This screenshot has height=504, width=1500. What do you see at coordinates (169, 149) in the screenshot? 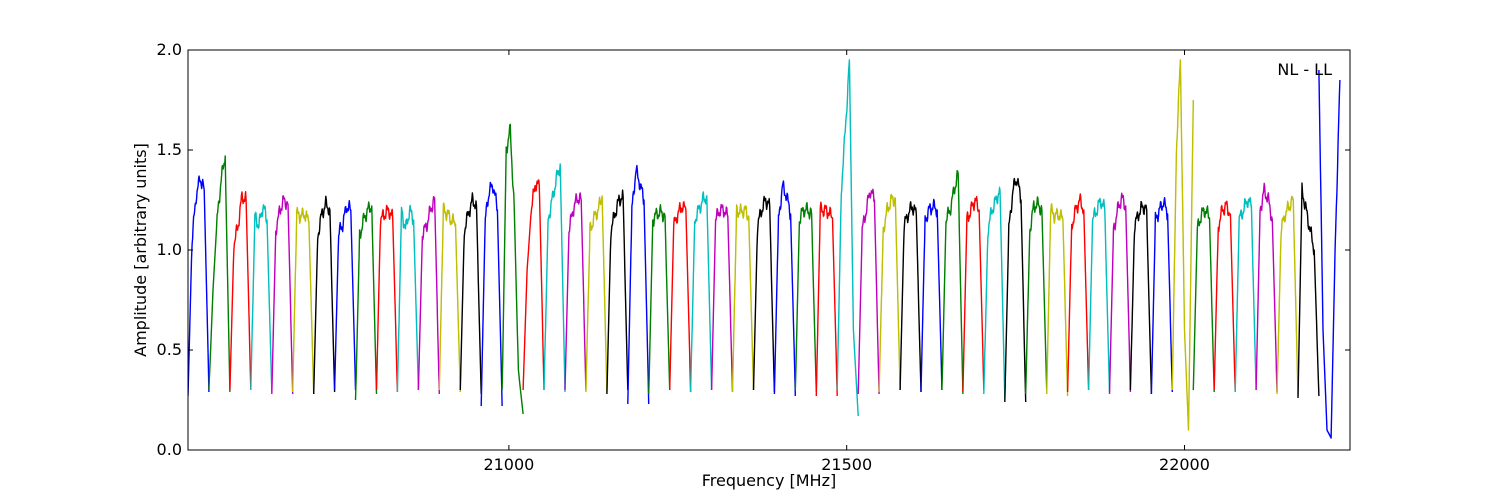
I see `y-tick-label: 1.5` at bounding box center [169, 149].